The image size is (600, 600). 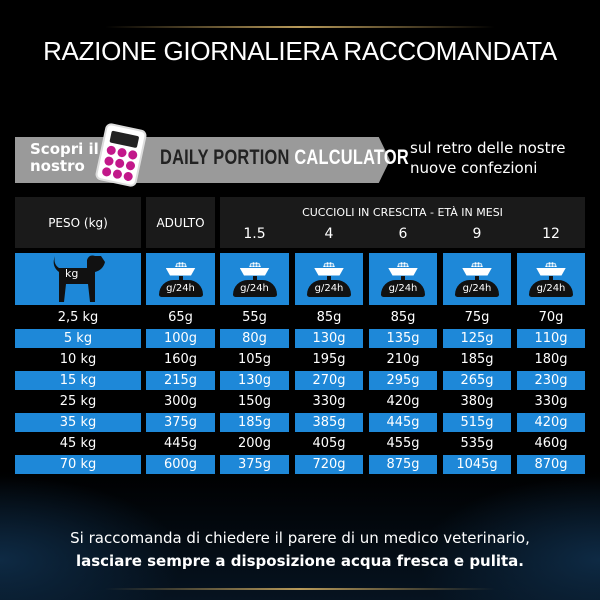 What do you see at coordinates (254, 401) in the screenshot?
I see `table-cell: 150g` at bounding box center [254, 401].